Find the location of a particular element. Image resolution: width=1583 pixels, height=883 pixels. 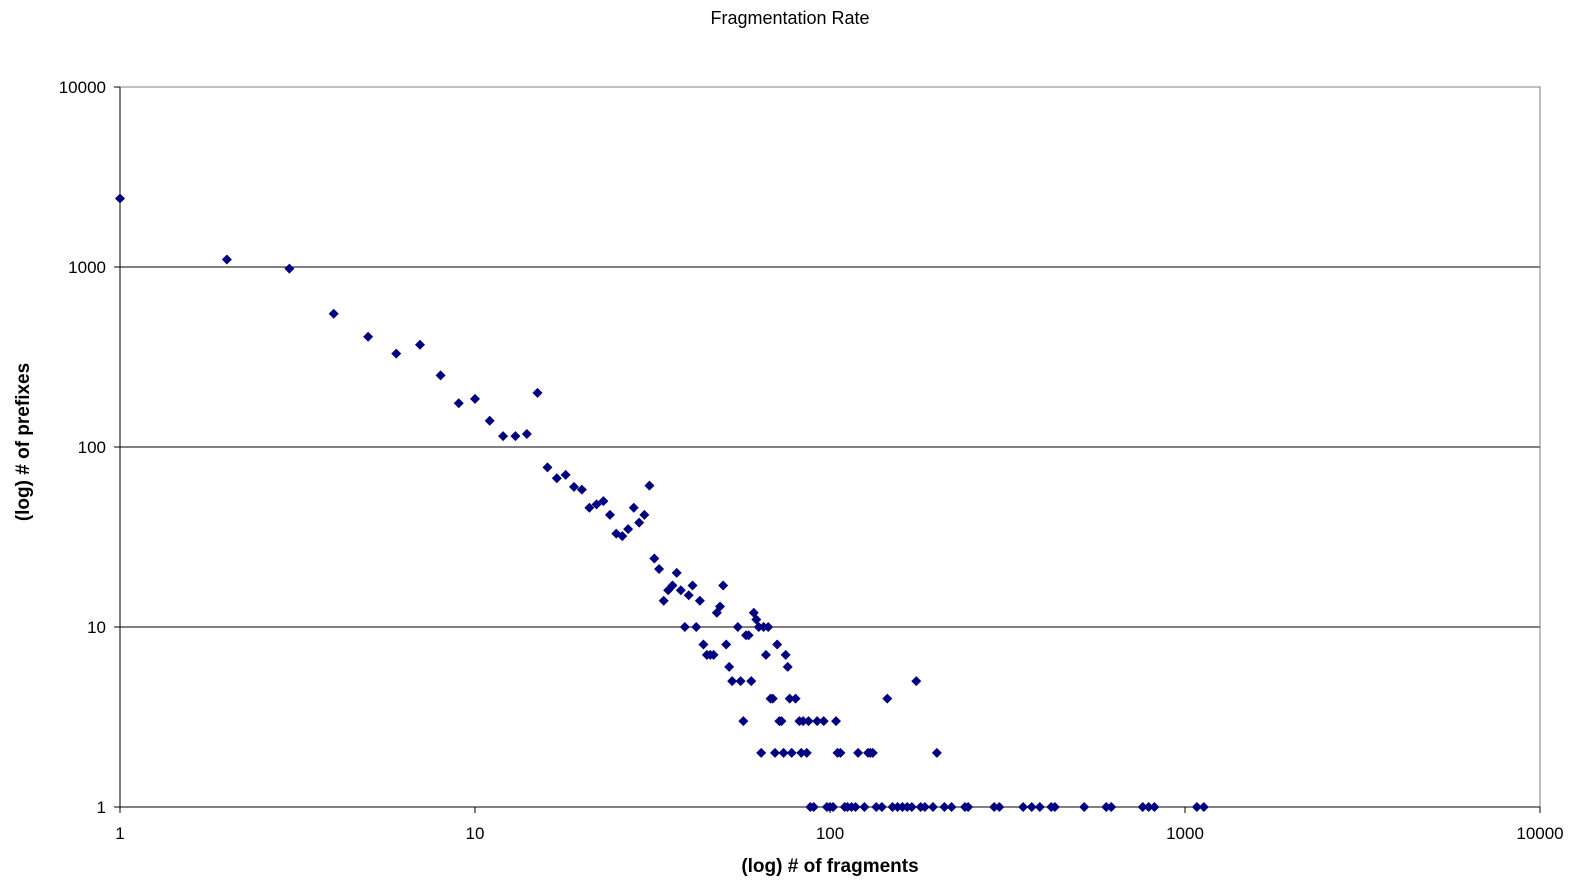

y-tick-label: 1000 is located at coordinates (87, 267).